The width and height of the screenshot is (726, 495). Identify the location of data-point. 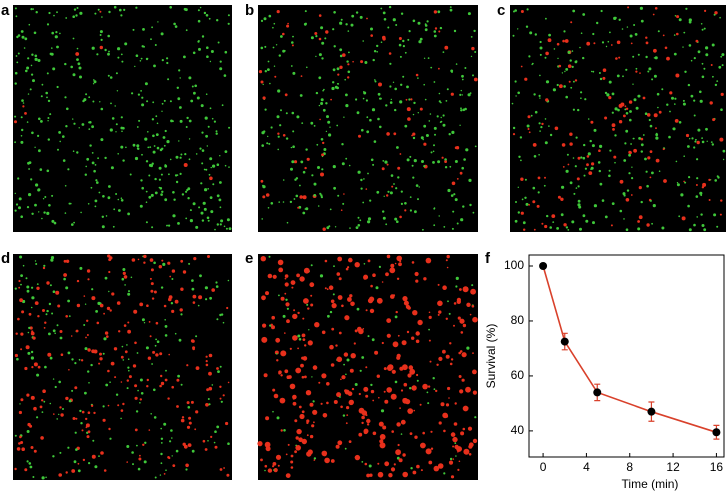
(564, 341).